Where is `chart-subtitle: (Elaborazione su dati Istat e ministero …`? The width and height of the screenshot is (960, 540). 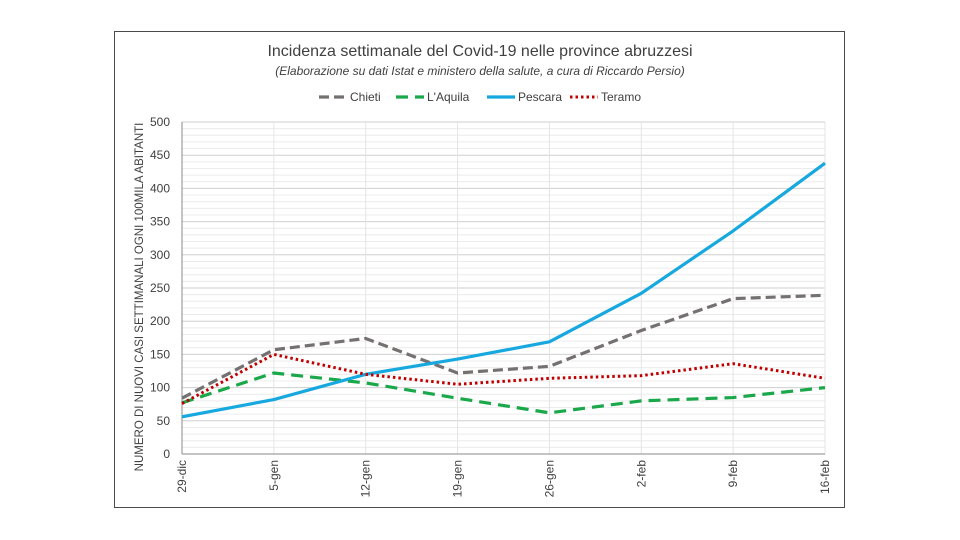 chart-subtitle: (Elaborazione su dati Istat e ministero … is located at coordinates (480, 71).